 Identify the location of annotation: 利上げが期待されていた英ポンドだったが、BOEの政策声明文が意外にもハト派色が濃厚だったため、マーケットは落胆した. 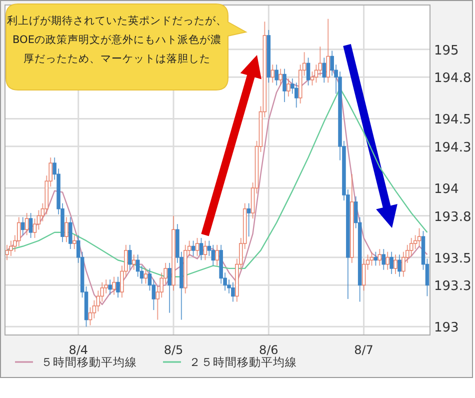
(117, 39).